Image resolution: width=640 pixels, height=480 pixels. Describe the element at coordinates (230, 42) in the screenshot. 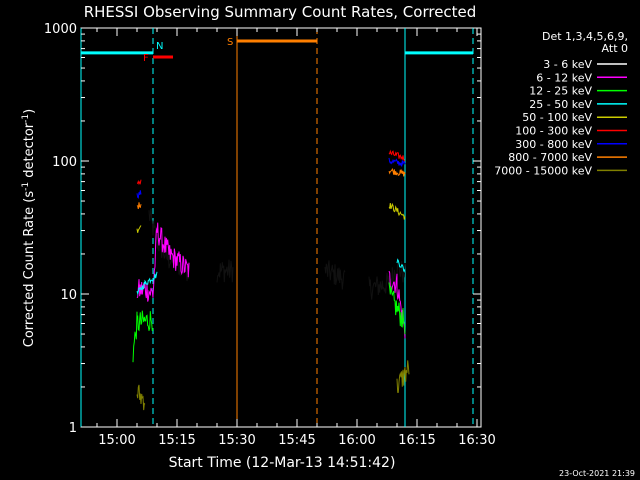

I see `flag-label-s: S` at that location.